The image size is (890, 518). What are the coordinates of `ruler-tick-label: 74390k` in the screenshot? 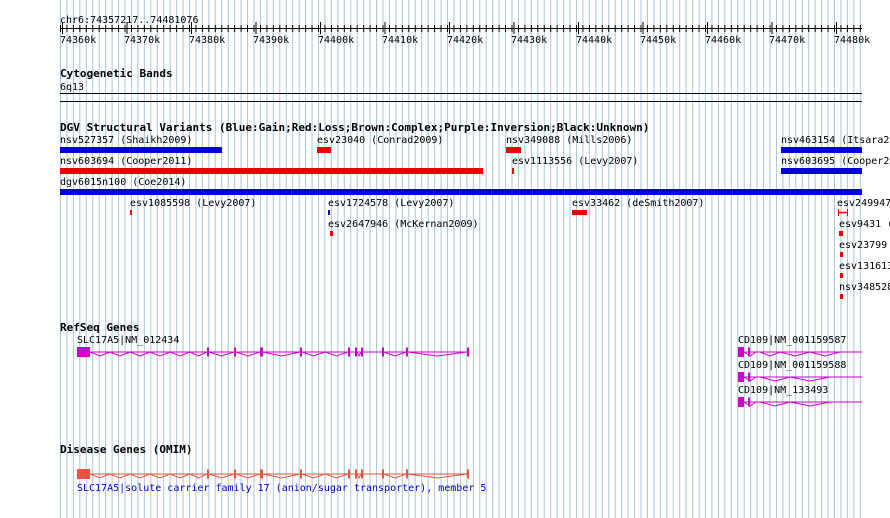 It's located at (271, 40).